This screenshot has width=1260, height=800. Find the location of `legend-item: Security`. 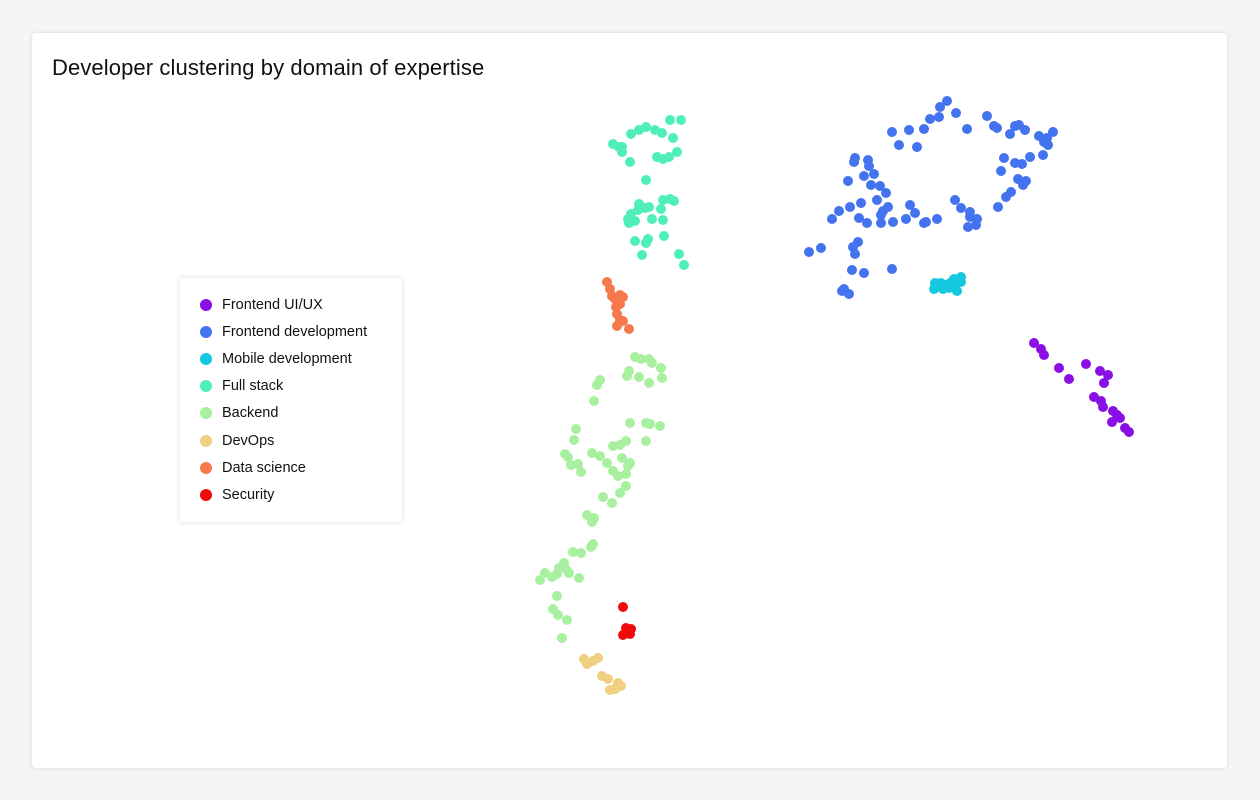

legend-item: Security is located at coordinates (301, 494).